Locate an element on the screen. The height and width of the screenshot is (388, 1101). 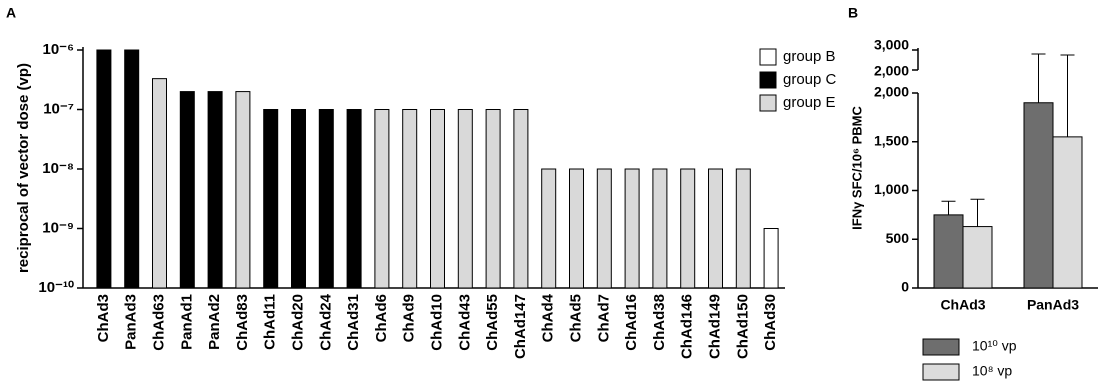
x-tick-label: ChAd20 is located at coordinates (297, 322).